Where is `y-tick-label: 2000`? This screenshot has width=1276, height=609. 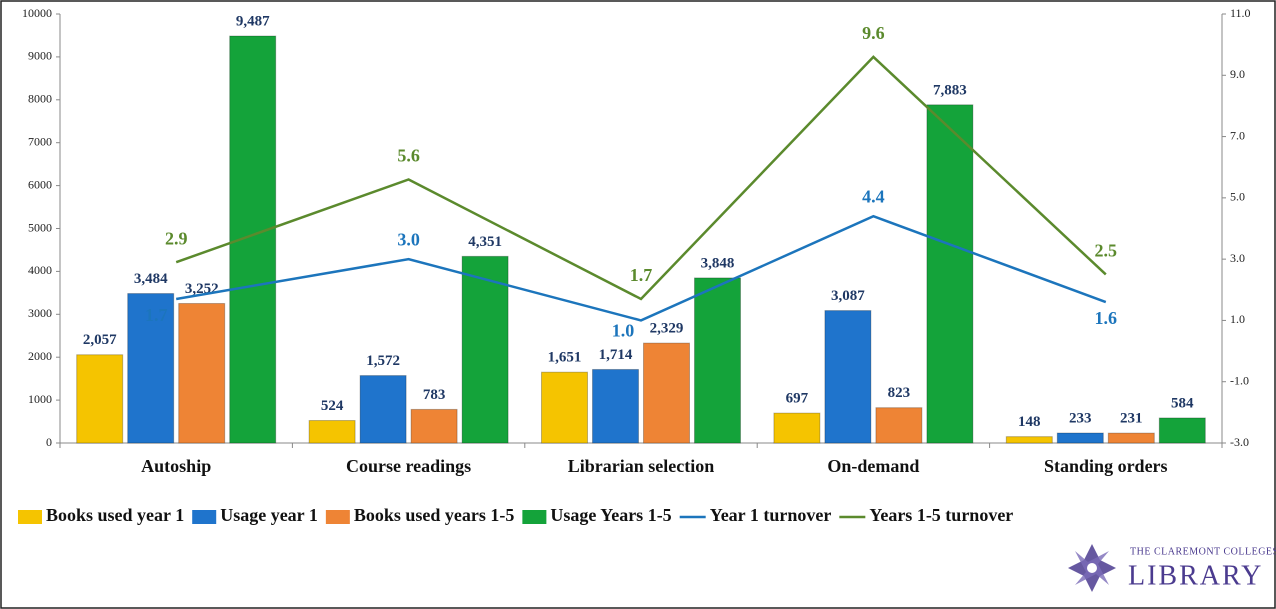 y-tick-label: 2000 is located at coordinates (40, 356).